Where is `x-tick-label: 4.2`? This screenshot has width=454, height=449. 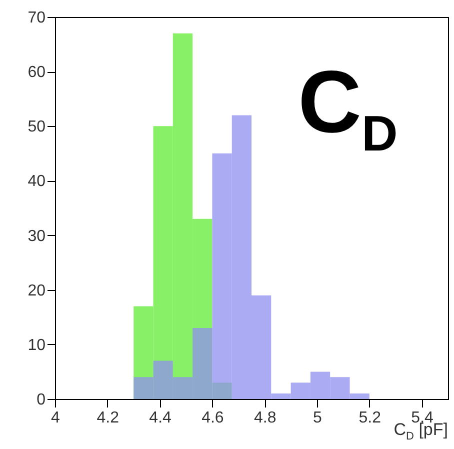 x-tick-label: 4.2 is located at coordinates (108, 418).